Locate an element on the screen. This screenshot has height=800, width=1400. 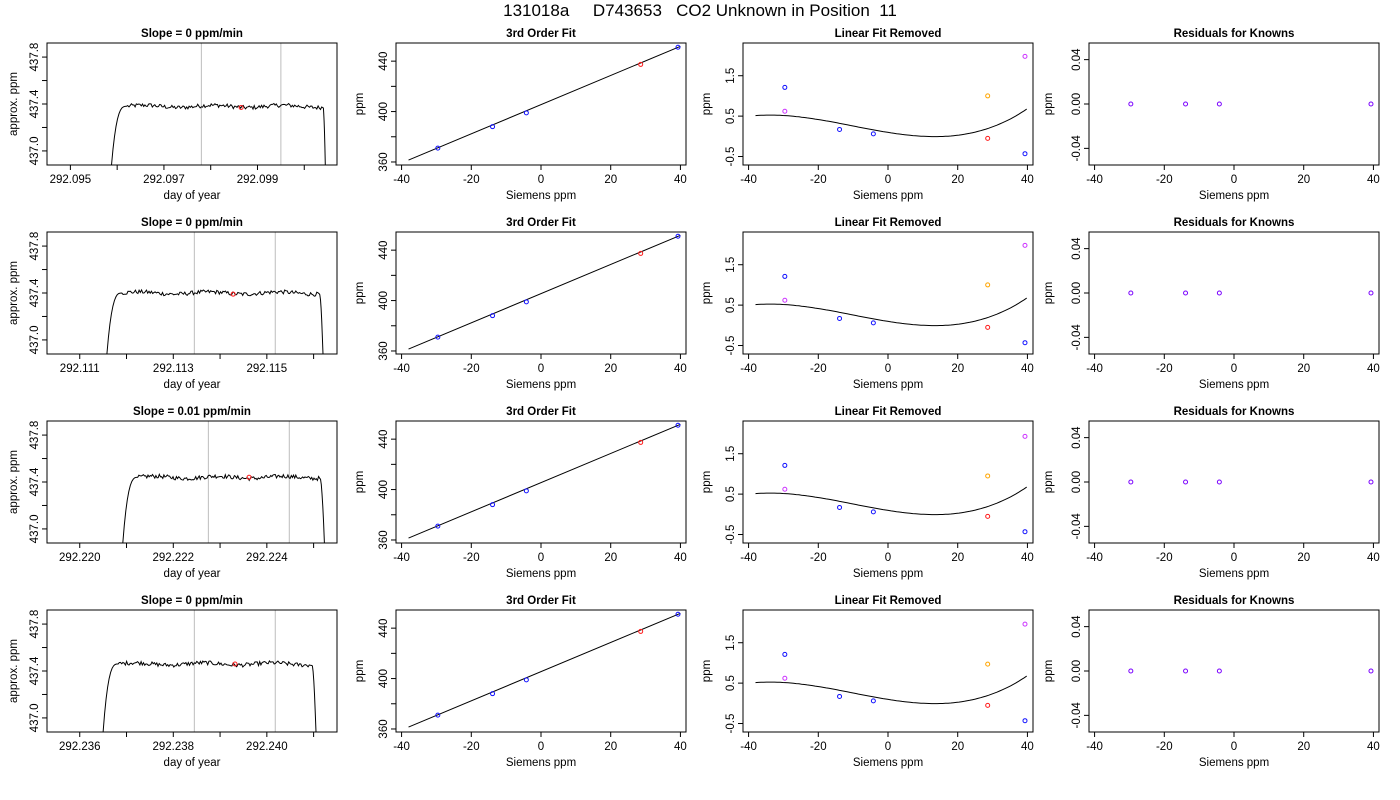
panel-title: Residuals for Knowns is located at coordinates (1234, 601).